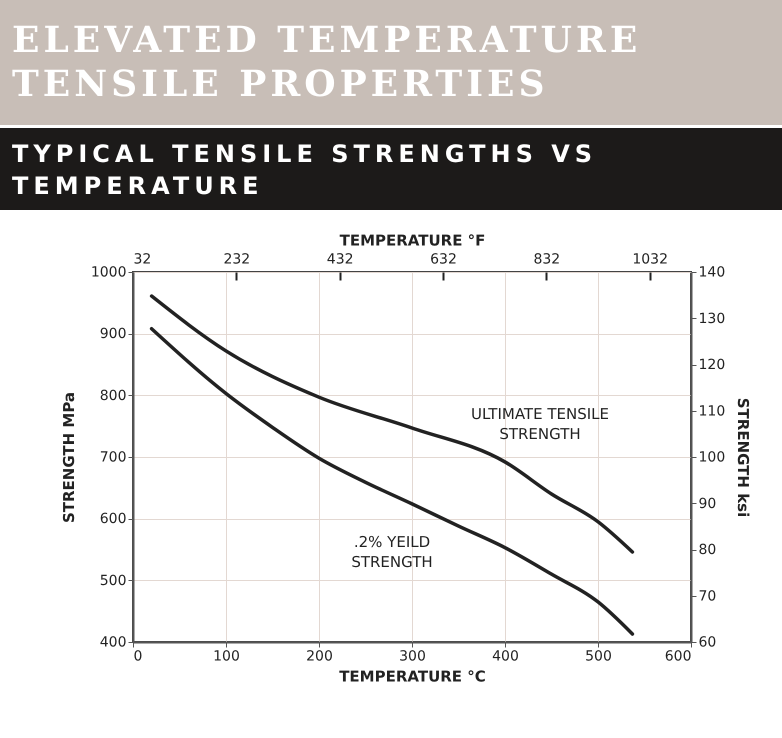 The image size is (782, 738). I want to click on y2-tick-label: 140, so click(712, 272).